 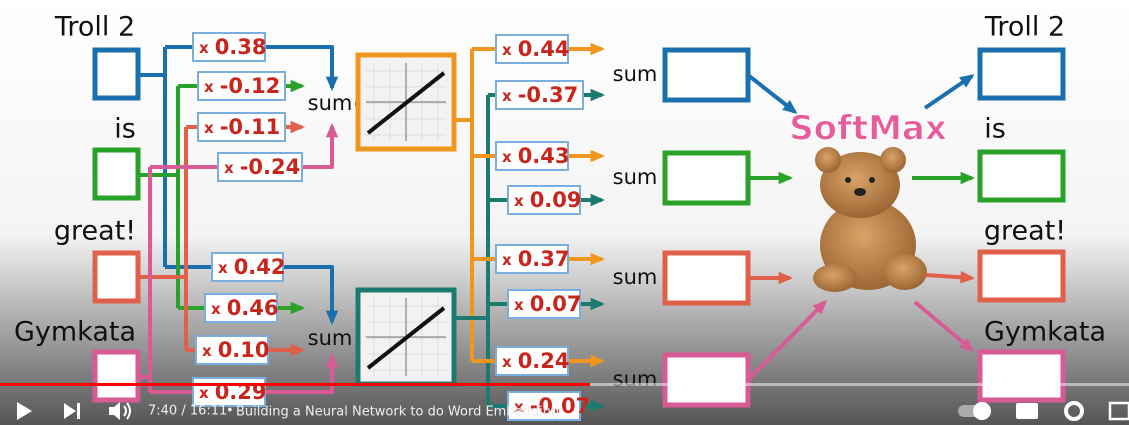 I want to click on time-display: 7:40 / 16:11, so click(x=187, y=411).